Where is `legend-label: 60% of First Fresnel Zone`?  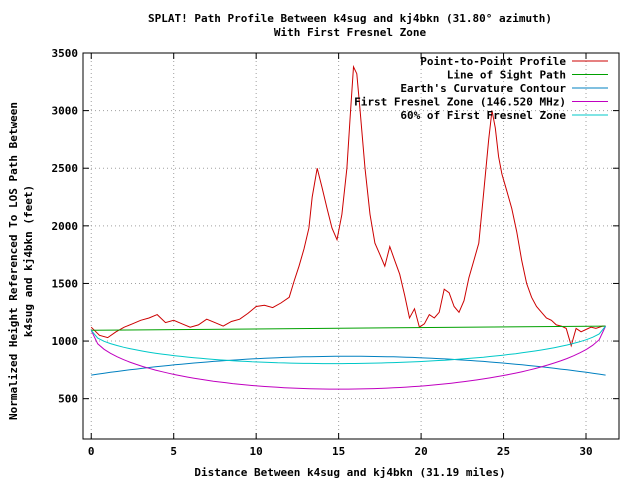 legend-label: 60% of First Fresnel Zone is located at coordinates (483, 115).